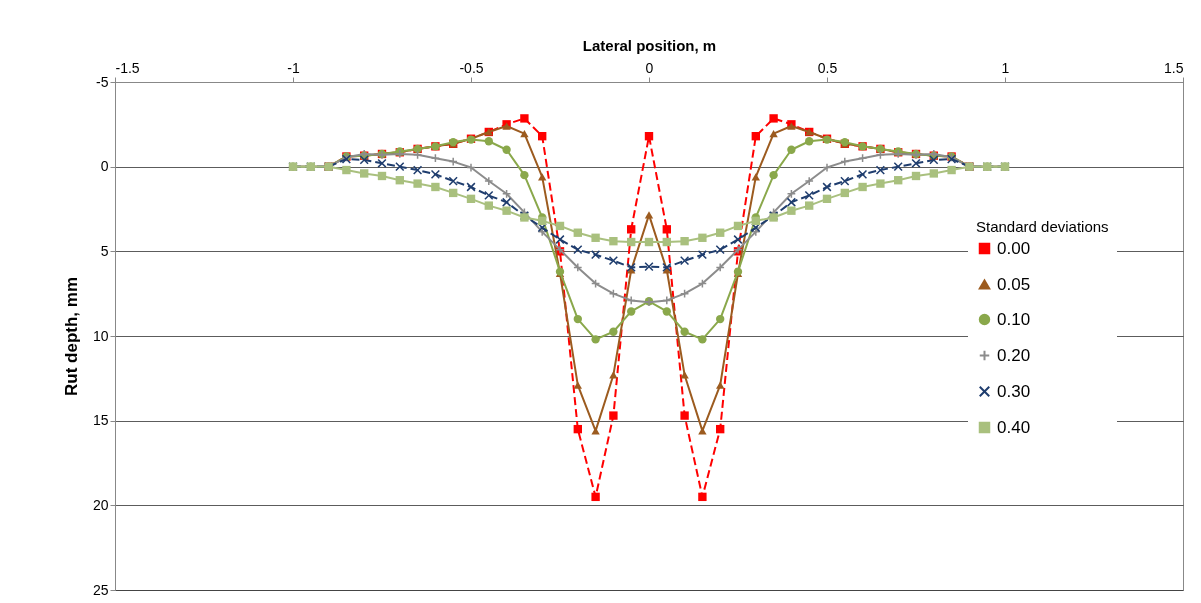 The width and height of the screenshot is (1201, 603). Describe the element at coordinates (1014, 427) in the screenshot. I see `legend-label: 0.40` at that location.